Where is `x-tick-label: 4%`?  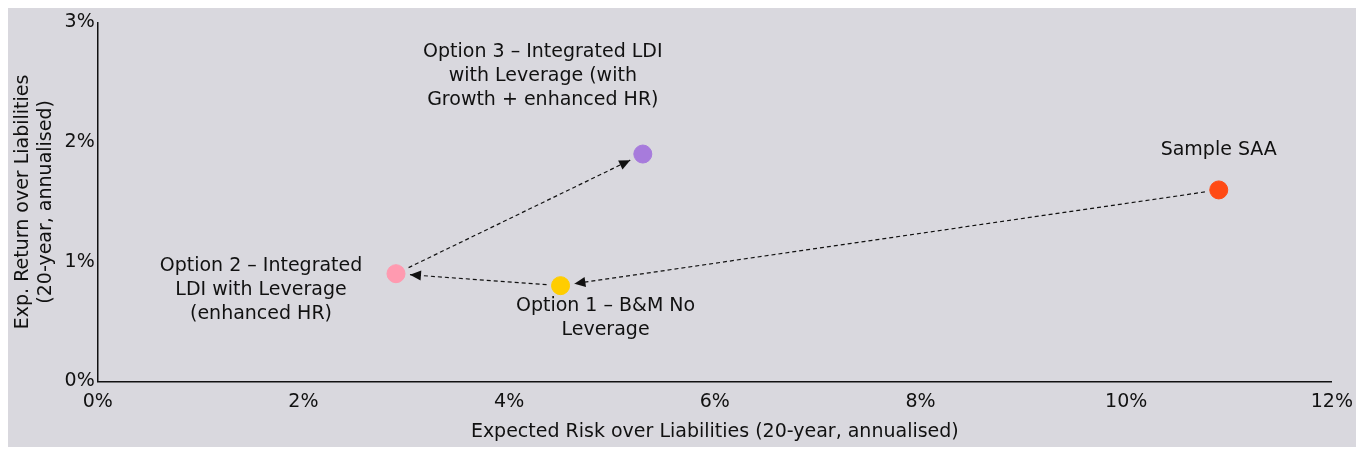
x-tick-label: 4% is located at coordinates (509, 399).